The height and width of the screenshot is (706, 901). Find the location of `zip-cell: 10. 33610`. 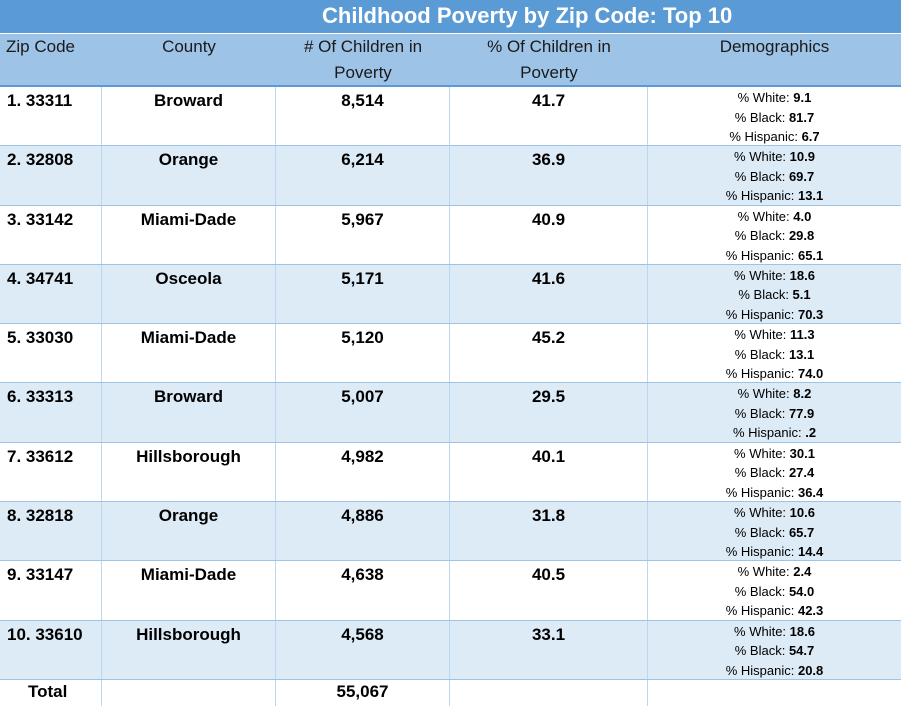

zip-cell: 10. 33610 is located at coordinates (51, 649).